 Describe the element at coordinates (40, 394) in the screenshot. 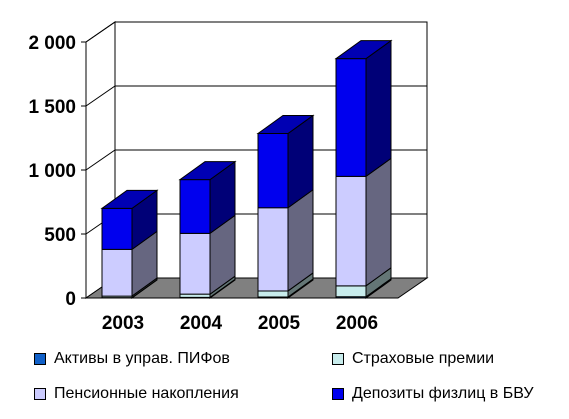

I see `legend-swatch-pension` at that location.